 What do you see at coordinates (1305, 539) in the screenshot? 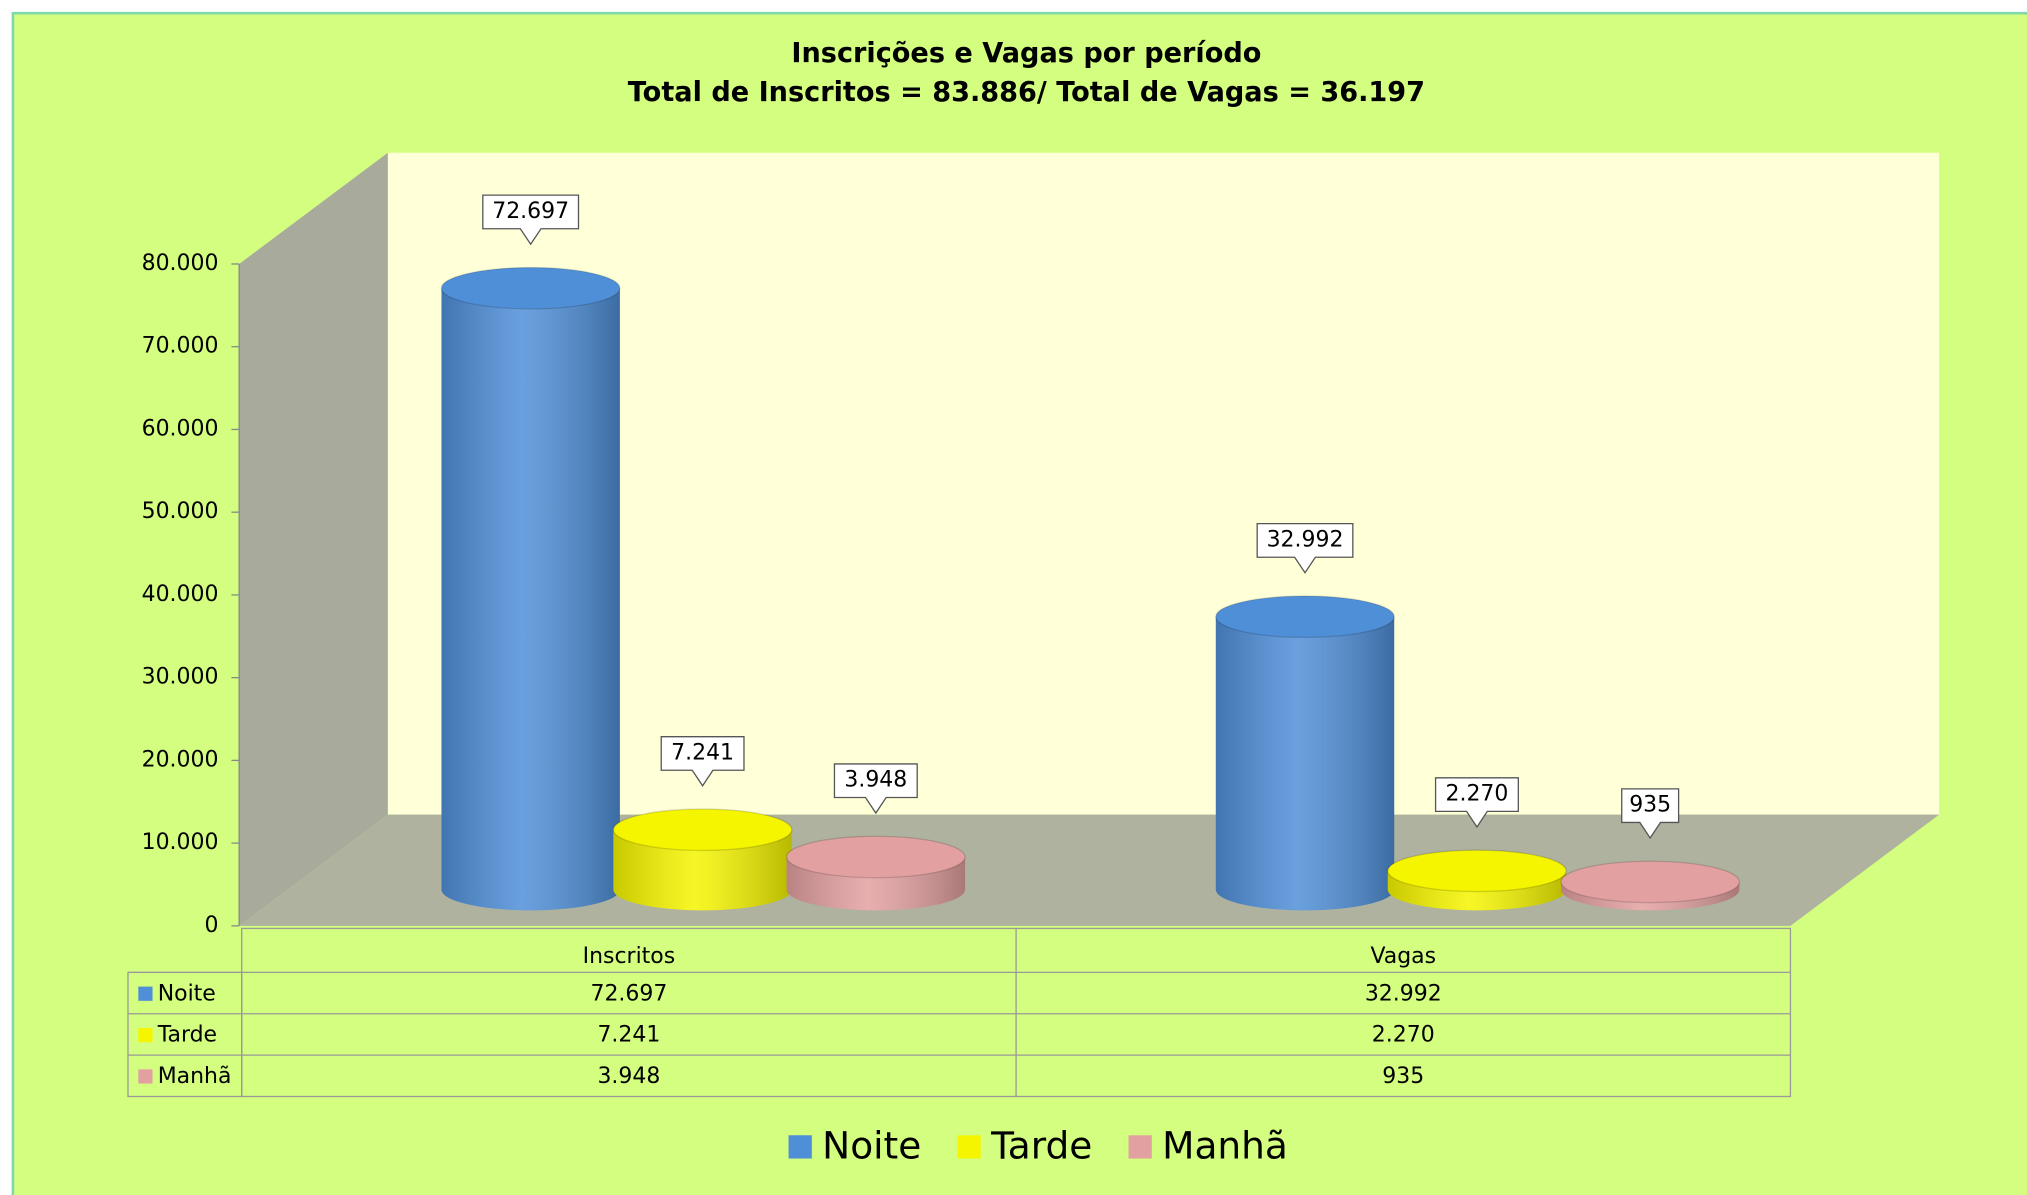
I see `data-label: 32.992` at bounding box center [1305, 539].